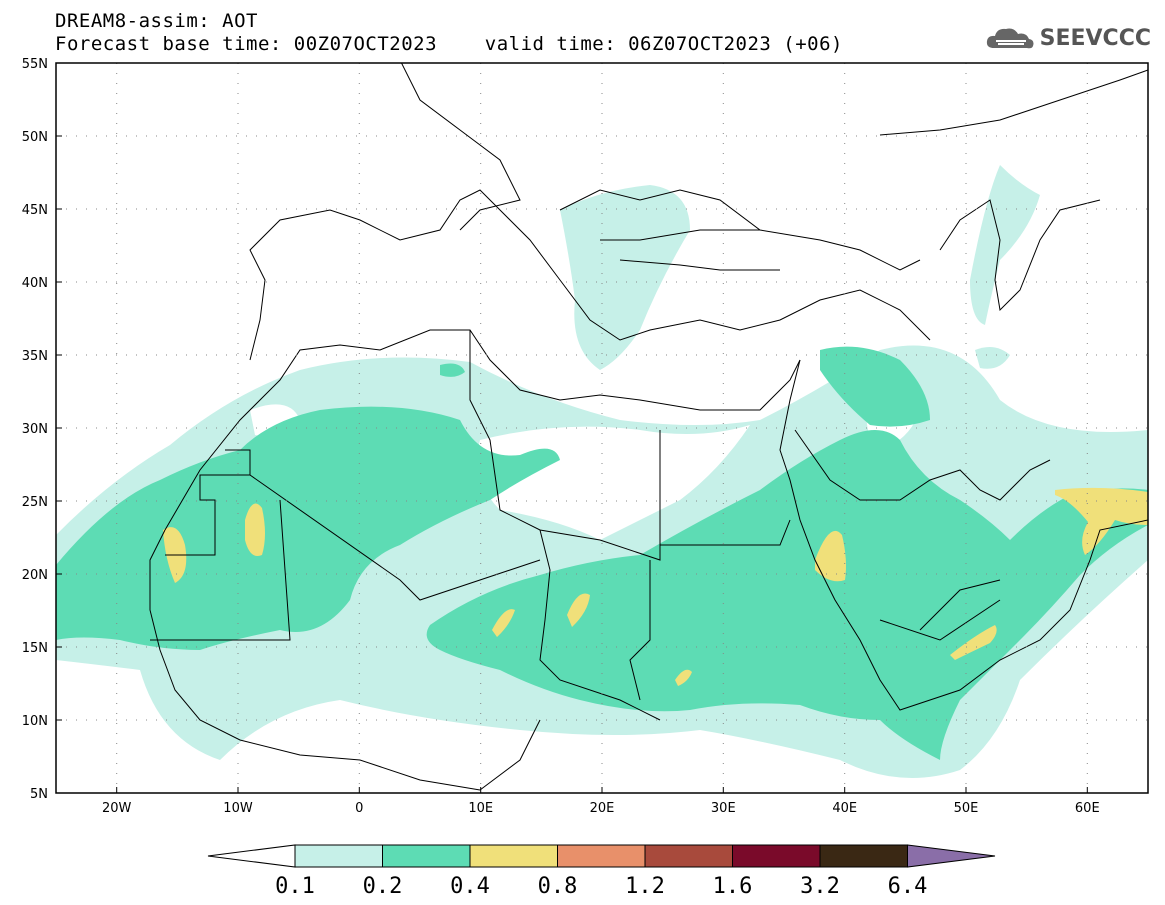 The width and height of the screenshot is (1165, 905). What do you see at coordinates (480, 808) in the screenshot?
I see `lon-label: 10E` at bounding box center [480, 808].